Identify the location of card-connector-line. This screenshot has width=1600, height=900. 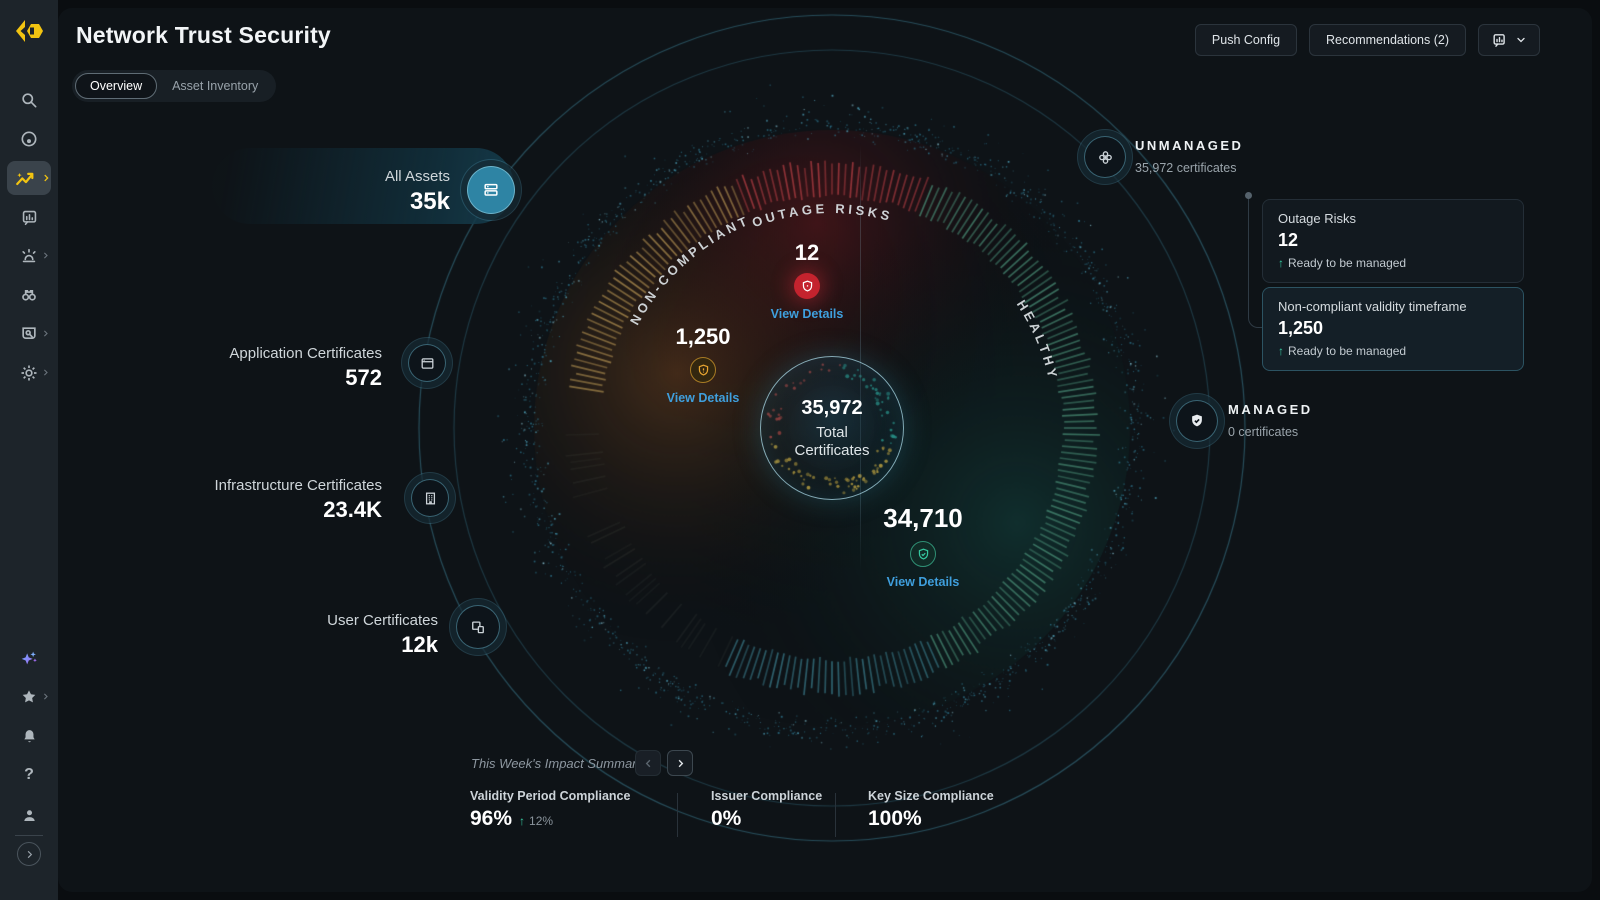
(1253, 260).